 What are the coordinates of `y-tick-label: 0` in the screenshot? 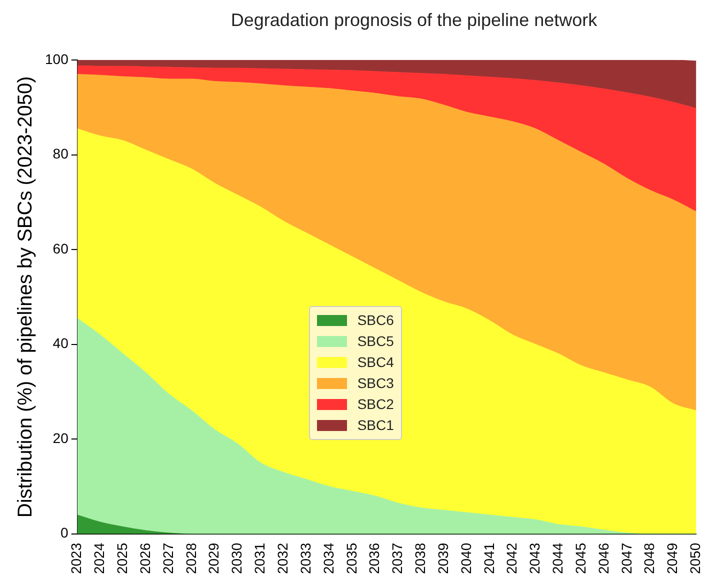 It's located at (64, 532).